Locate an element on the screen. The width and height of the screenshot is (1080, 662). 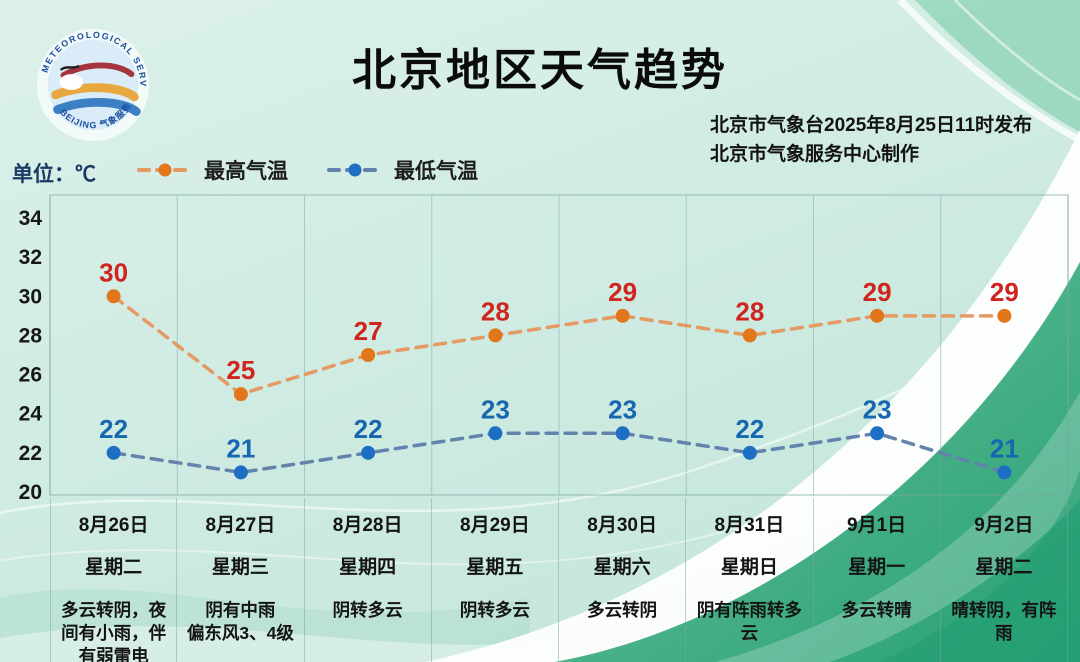
producer-line: 北京市气象服务中心制作 is located at coordinates (815, 154).